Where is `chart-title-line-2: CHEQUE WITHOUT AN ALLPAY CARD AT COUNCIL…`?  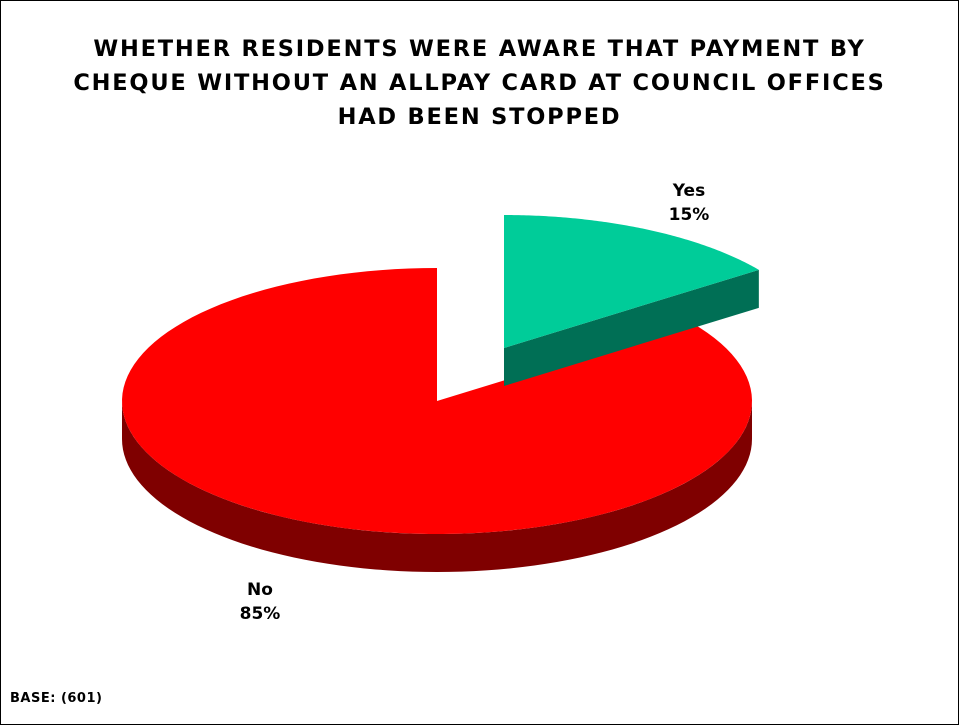
chart-title-line-2: CHEQUE WITHOUT AN ALLPAY CARD AT COUNCIL… is located at coordinates (479, 83).